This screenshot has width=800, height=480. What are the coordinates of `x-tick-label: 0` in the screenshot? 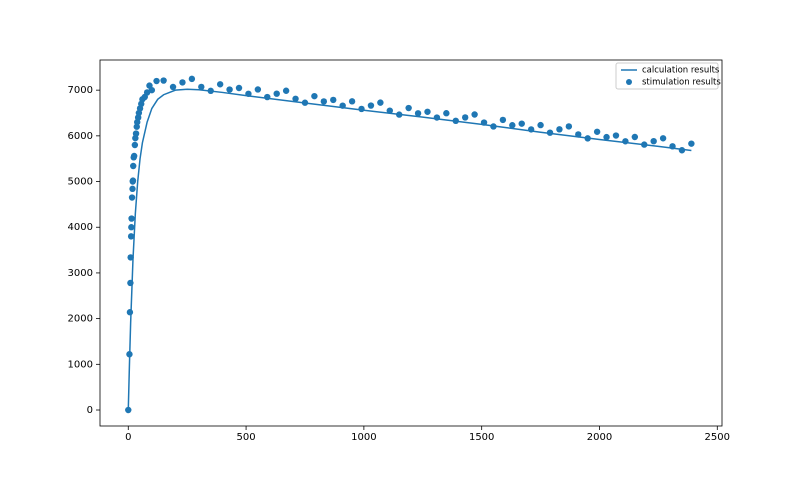 It's located at (128, 437).